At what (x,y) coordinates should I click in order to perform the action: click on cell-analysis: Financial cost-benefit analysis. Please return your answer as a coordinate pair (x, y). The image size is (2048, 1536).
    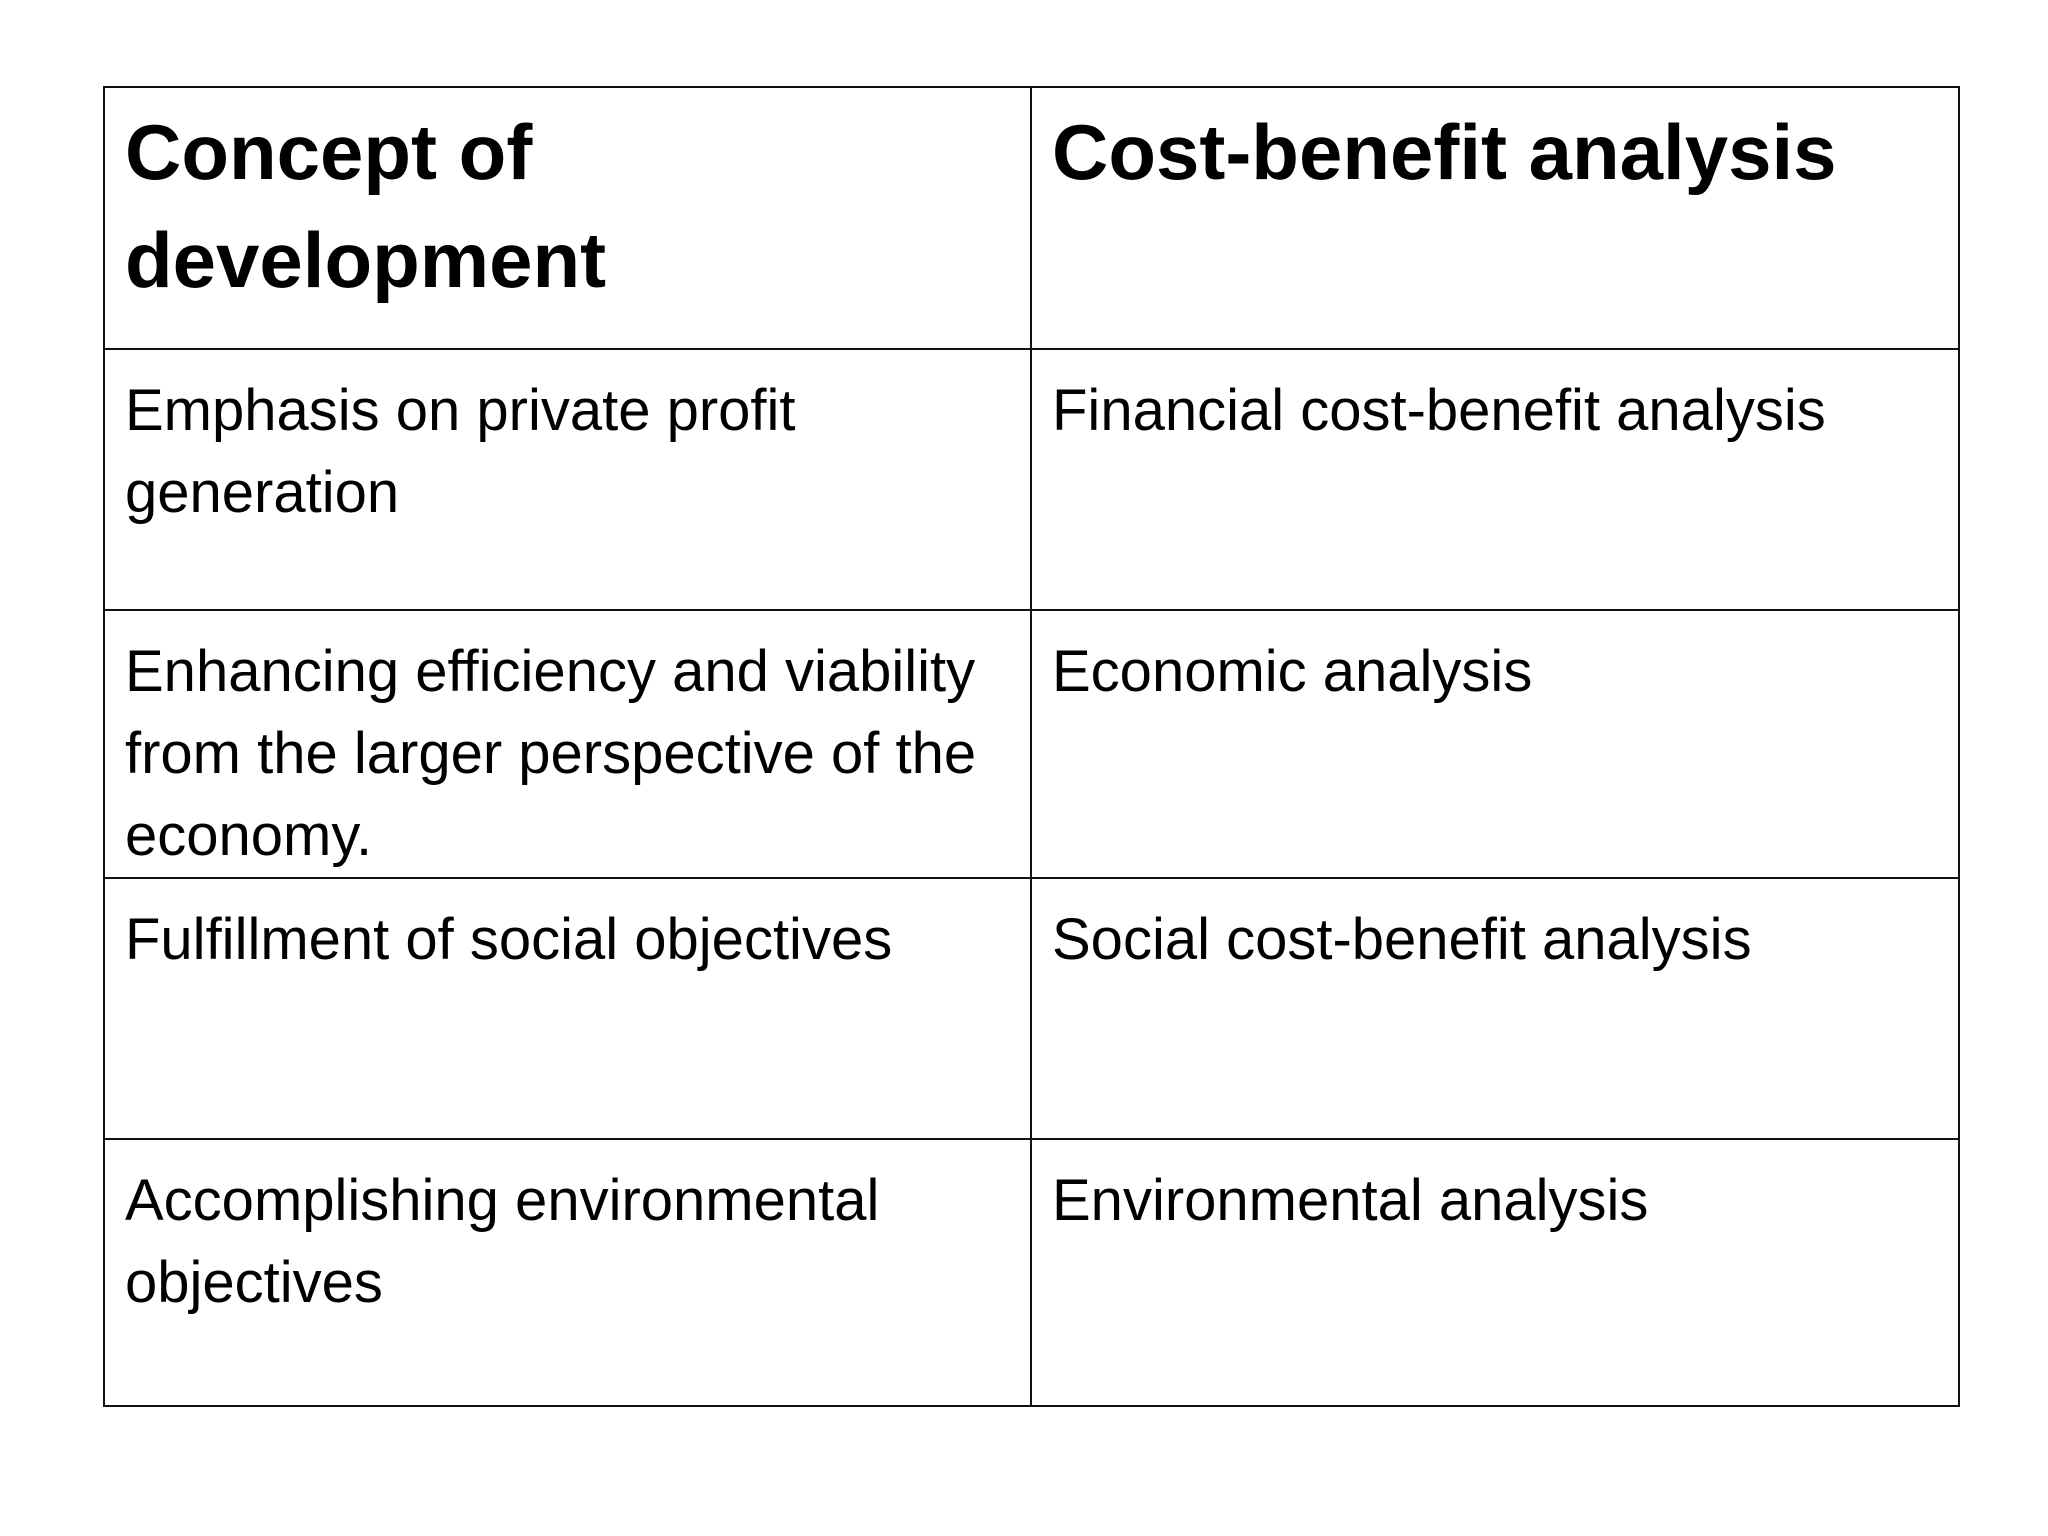
    Looking at the image, I should click on (1495, 479).